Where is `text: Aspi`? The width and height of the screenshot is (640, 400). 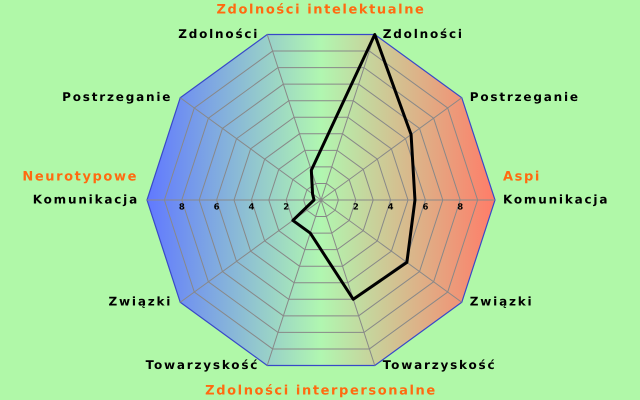
text: Aspi is located at coordinates (522, 177).